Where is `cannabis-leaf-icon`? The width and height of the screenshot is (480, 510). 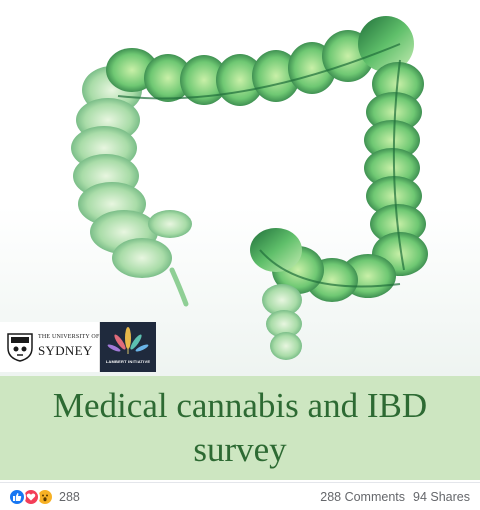 cannabis-leaf-icon is located at coordinates (128, 340).